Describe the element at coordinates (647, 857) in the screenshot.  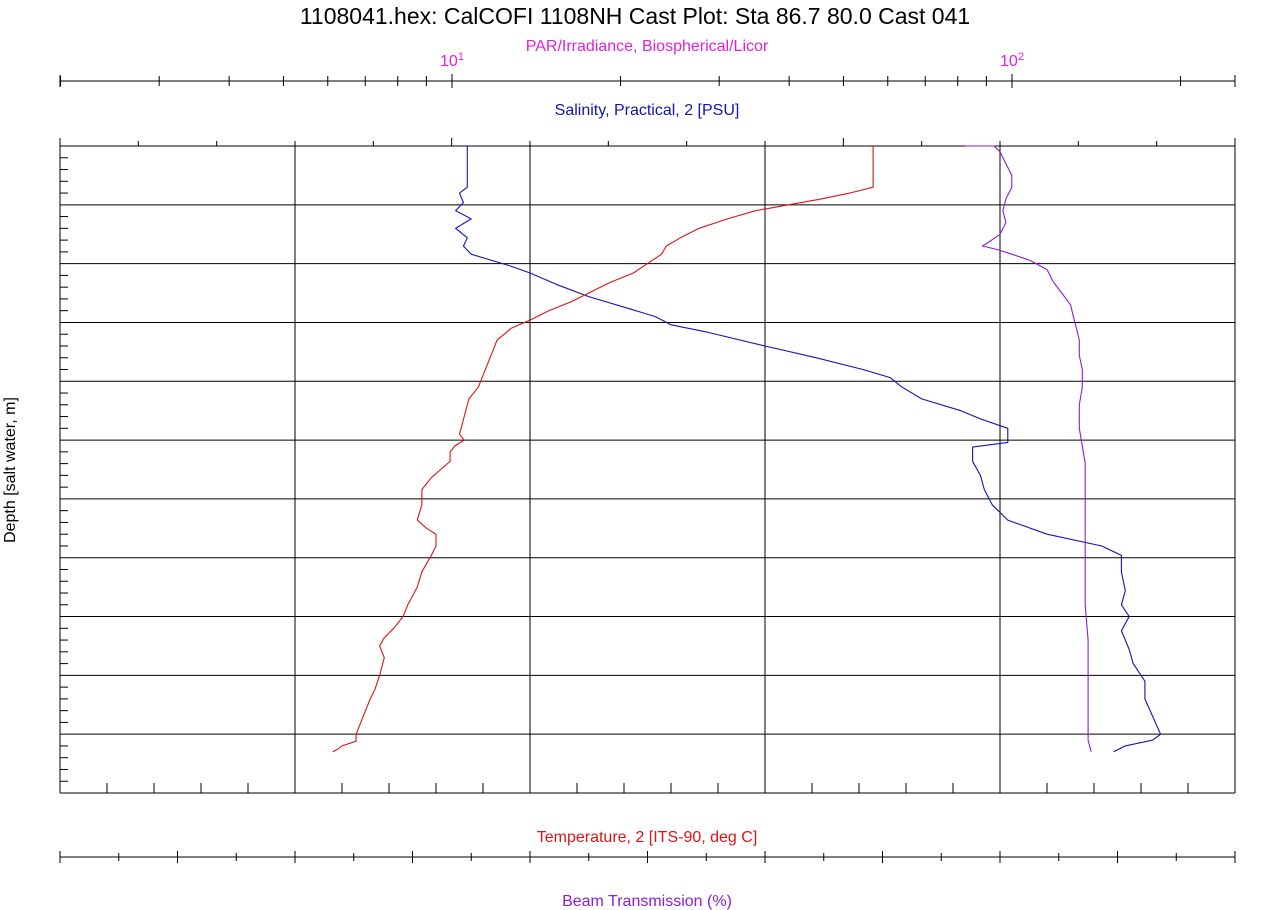
I see `beam-axis-ticks` at that location.